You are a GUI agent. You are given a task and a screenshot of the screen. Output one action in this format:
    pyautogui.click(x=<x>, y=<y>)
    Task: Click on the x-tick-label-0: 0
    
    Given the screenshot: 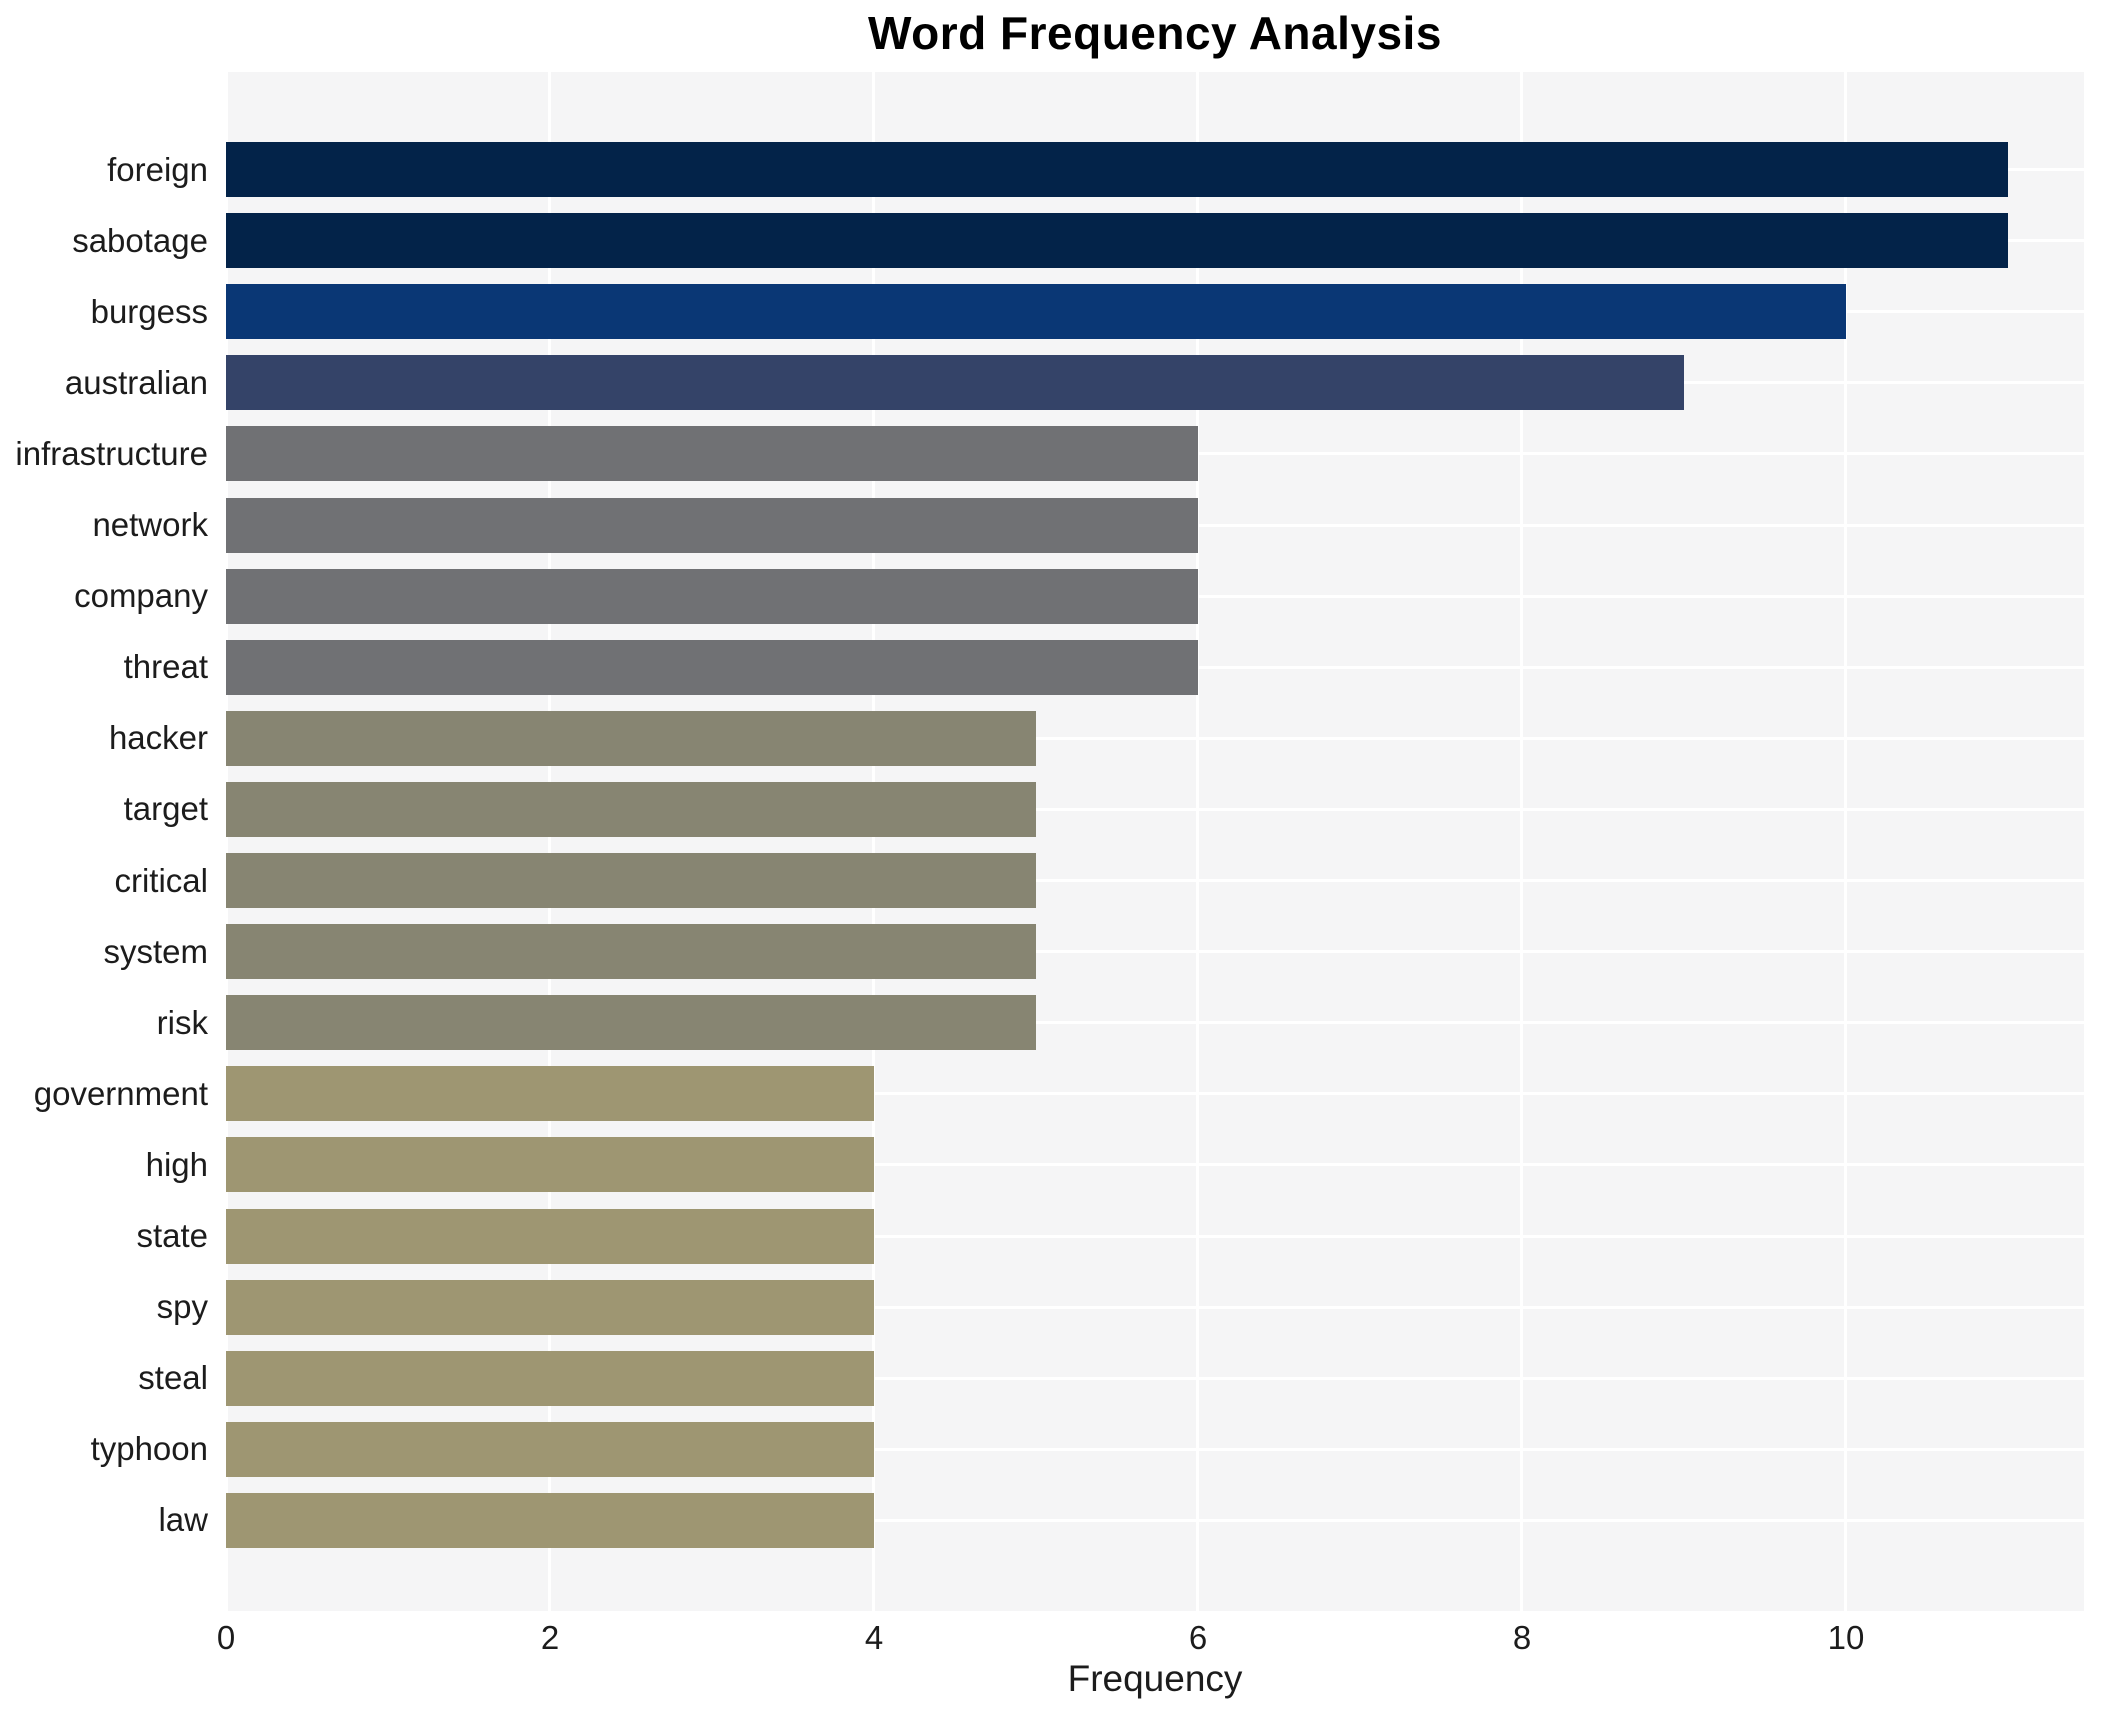 What is the action you would take?
    pyautogui.click(x=226, y=1637)
    